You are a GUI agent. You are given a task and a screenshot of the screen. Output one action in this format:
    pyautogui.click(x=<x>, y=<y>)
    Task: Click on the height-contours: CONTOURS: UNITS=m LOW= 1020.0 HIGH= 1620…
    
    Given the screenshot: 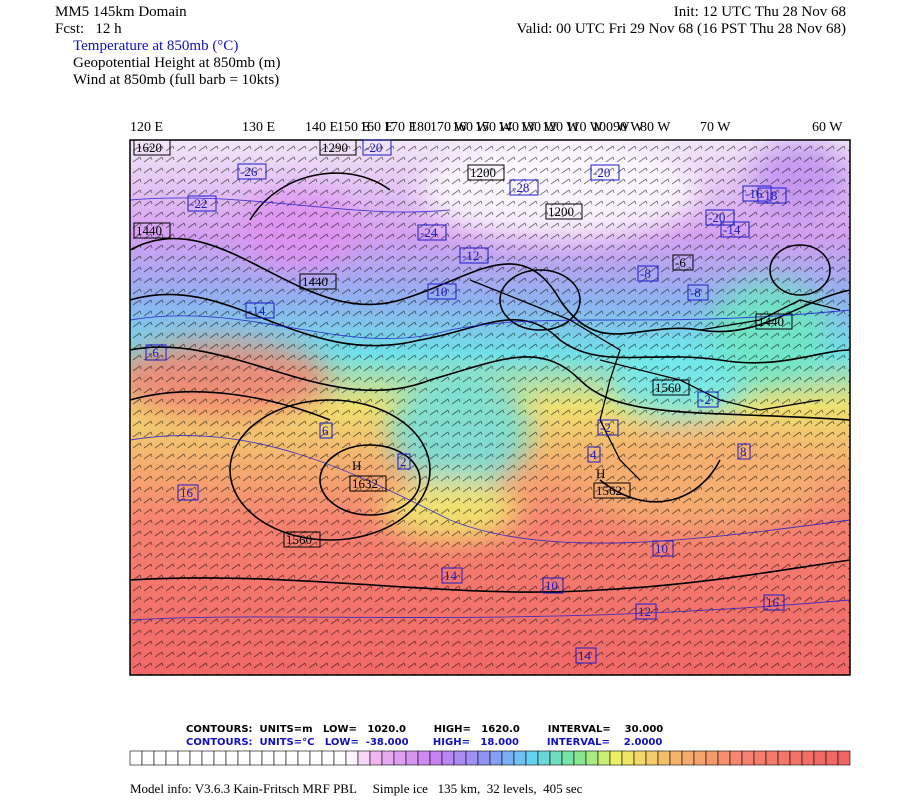 What is the action you would take?
    pyautogui.click(x=425, y=729)
    